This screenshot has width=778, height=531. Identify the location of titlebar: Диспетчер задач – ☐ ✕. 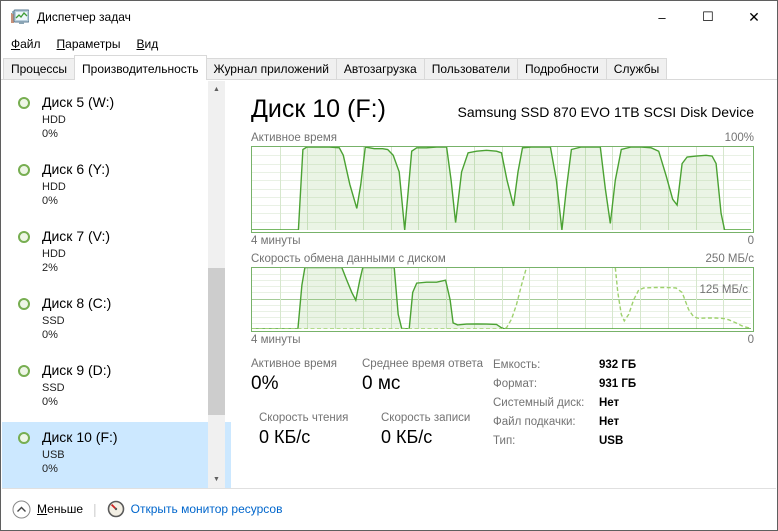
(389, 17).